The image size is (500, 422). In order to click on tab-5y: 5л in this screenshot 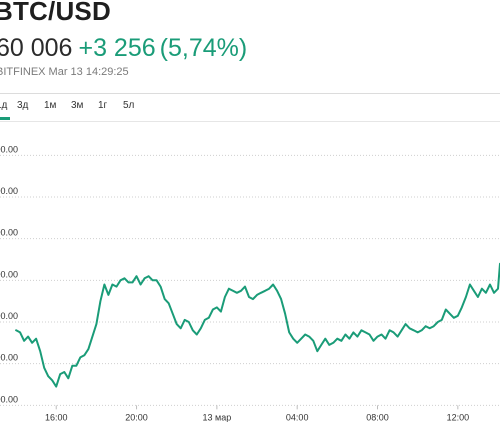, I will do `click(129, 105)`.